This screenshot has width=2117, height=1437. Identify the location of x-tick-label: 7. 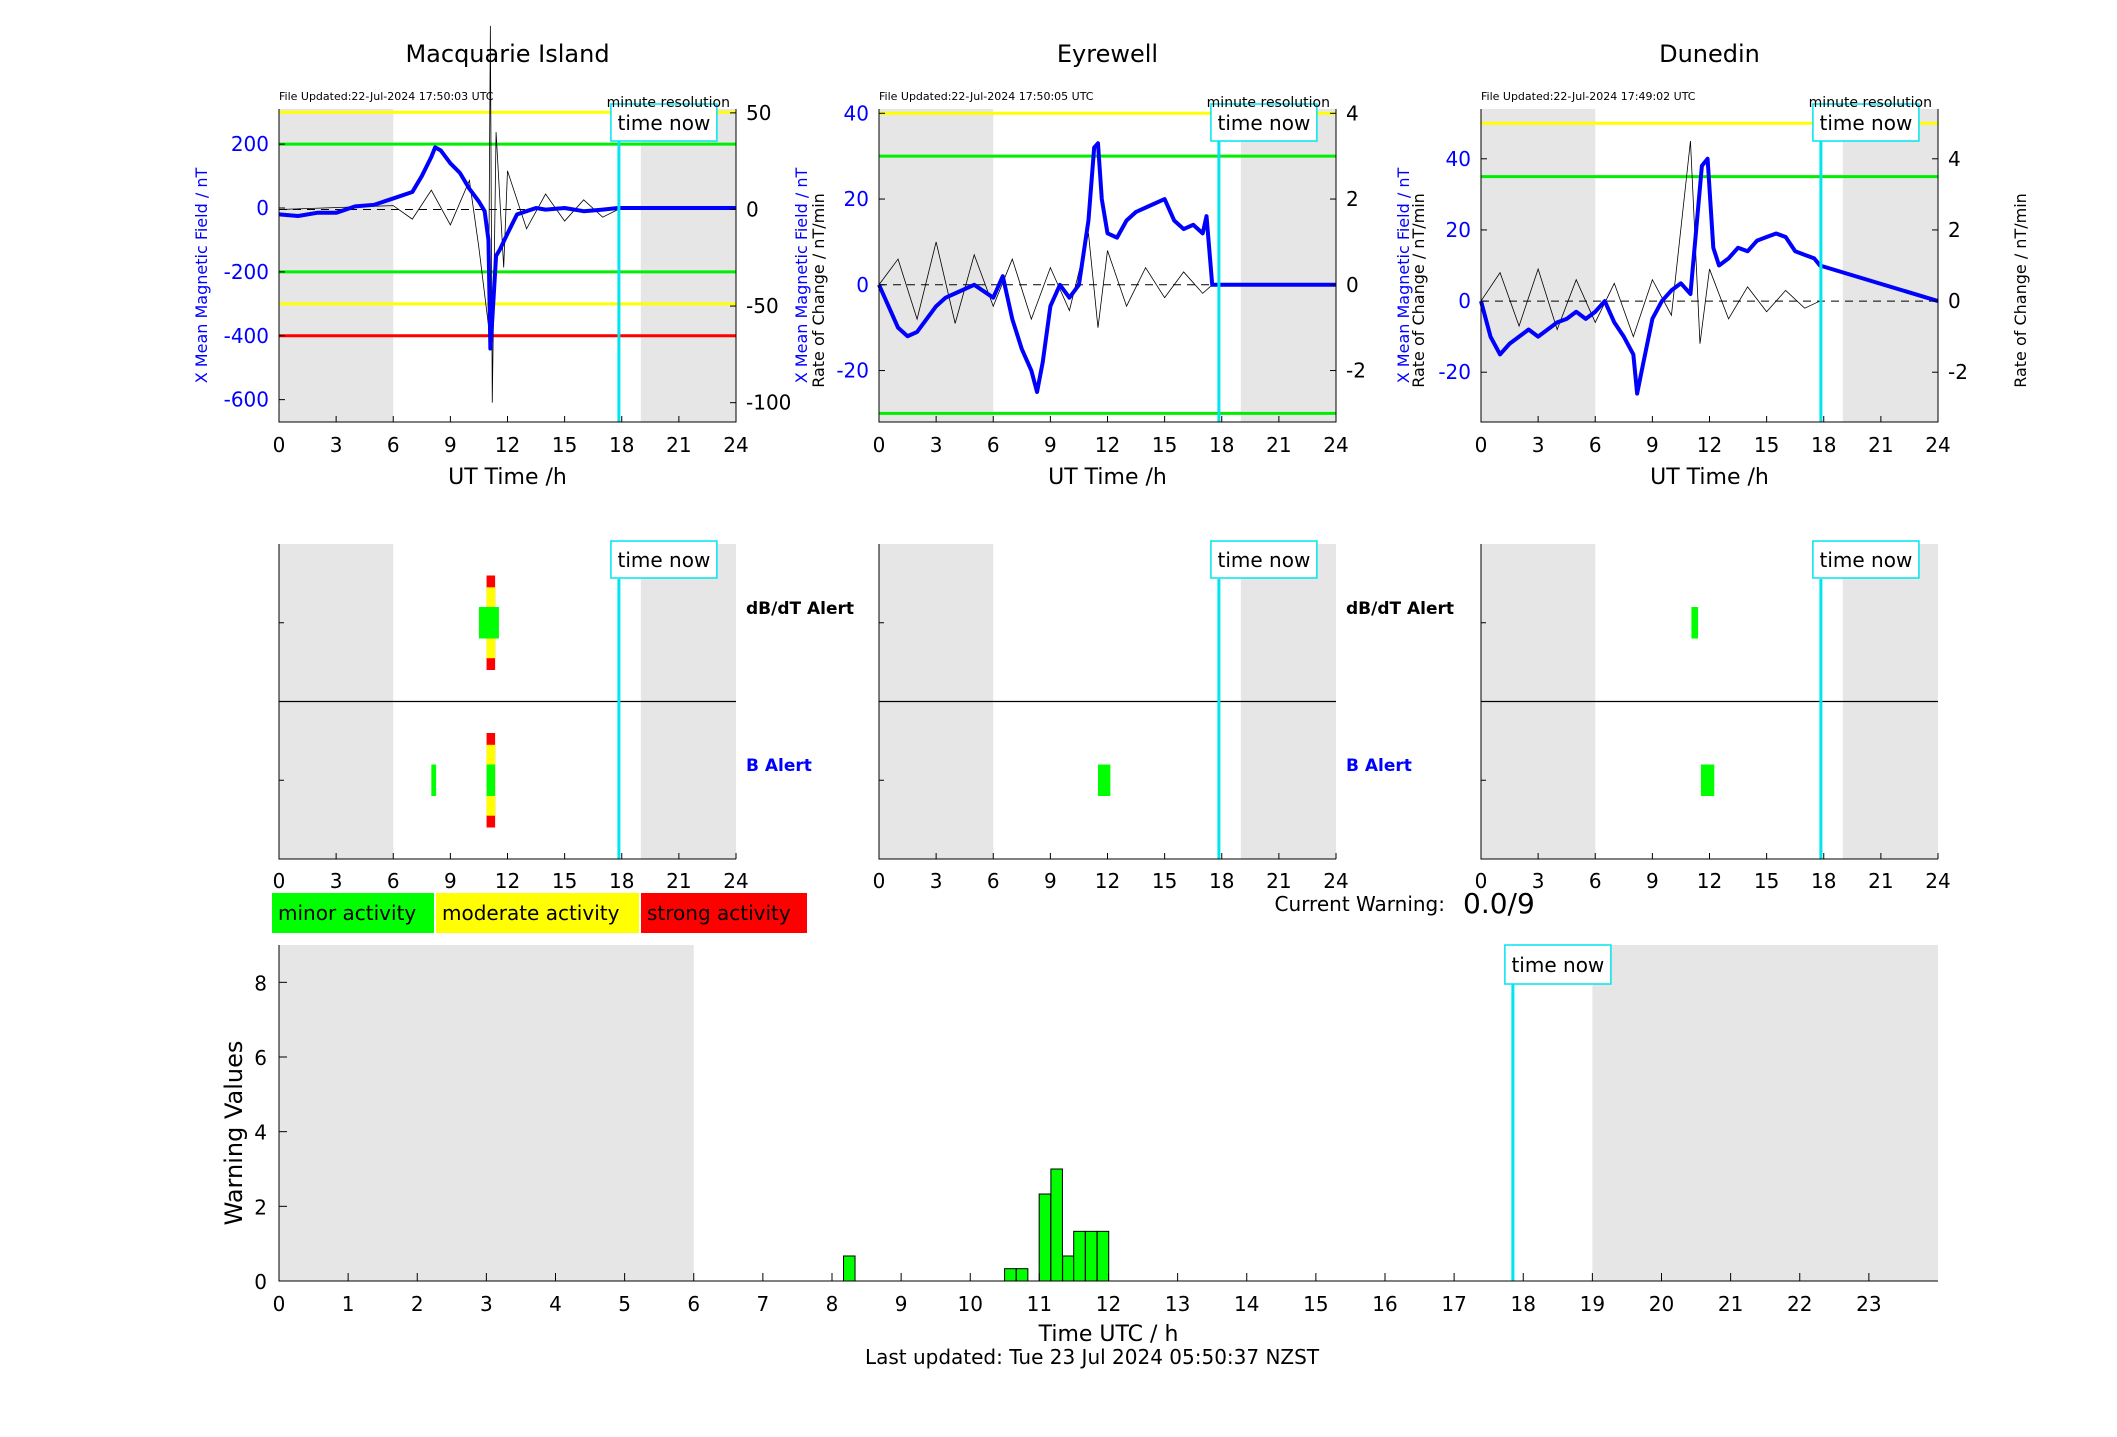
(763, 1304).